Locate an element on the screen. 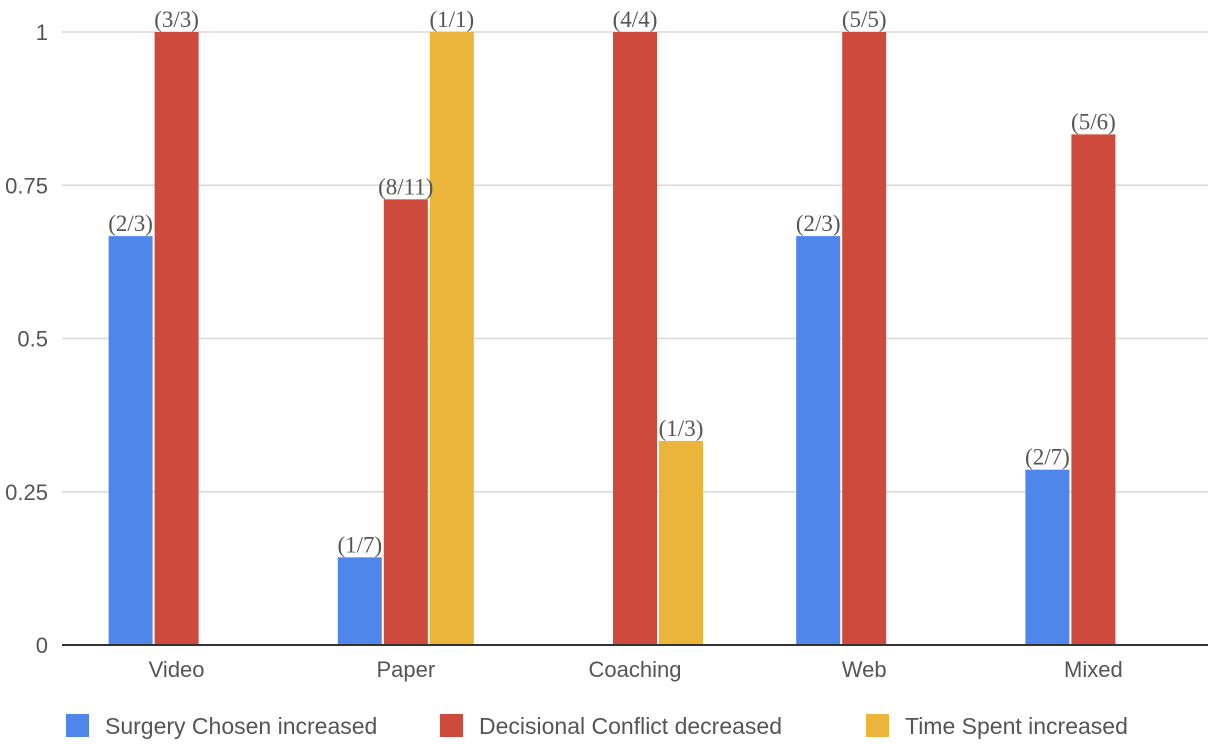 The image size is (1216, 744). data-label: (5/5) is located at coordinates (864, 19).